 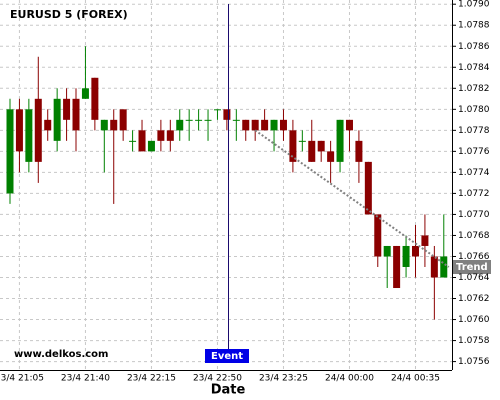 I want to click on trend-label-box, so click(x=472, y=266).